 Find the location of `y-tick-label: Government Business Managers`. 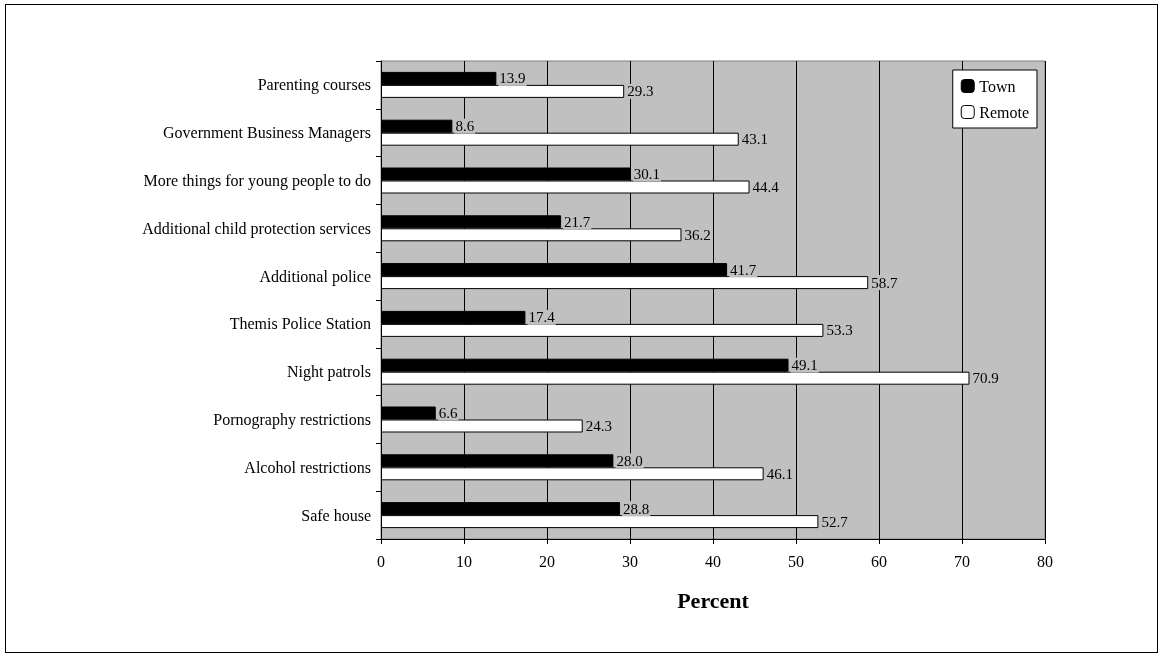

y-tick-label: Government Business Managers is located at coordinates (267, 133).